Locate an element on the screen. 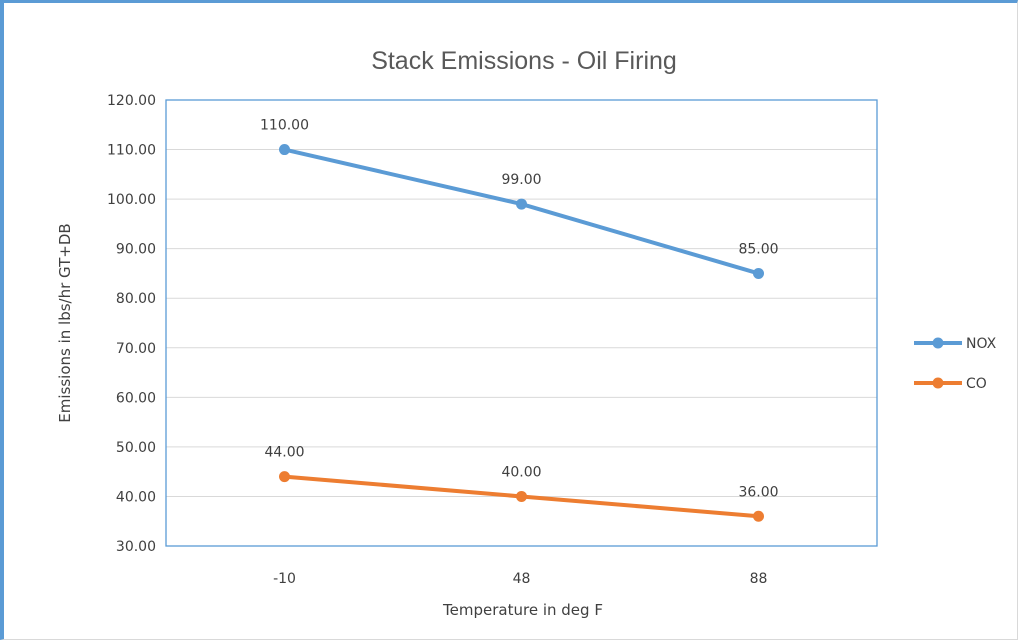 This screenshot has width=1018, height=643. legend-label: NOX is located at coordinates (981, 344).